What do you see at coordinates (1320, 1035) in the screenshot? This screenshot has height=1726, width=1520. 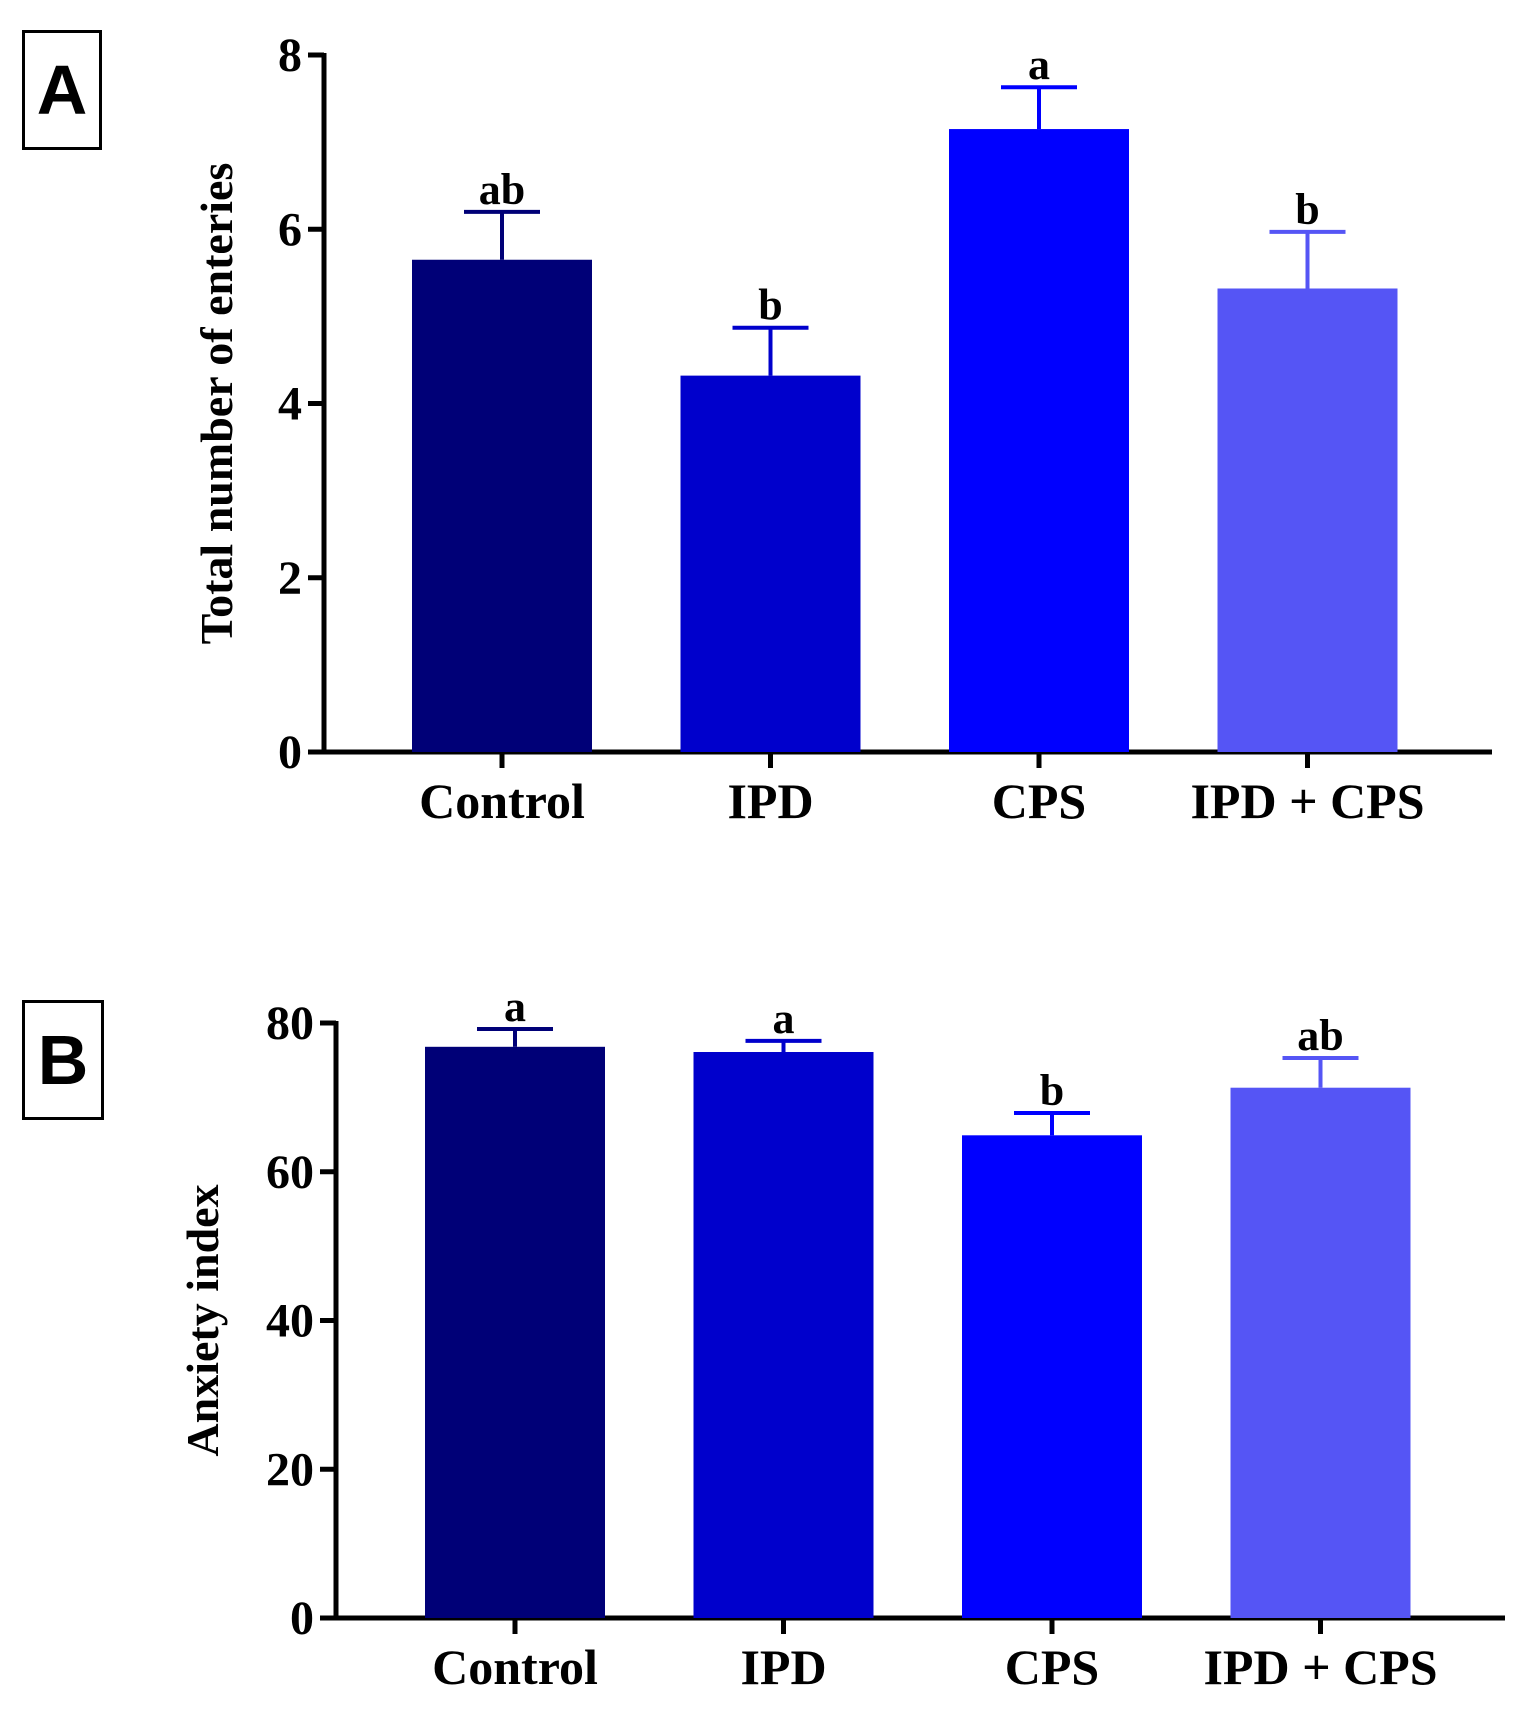 I see `significance-label-b-3: ab` at bounding box center [1320, 1035].